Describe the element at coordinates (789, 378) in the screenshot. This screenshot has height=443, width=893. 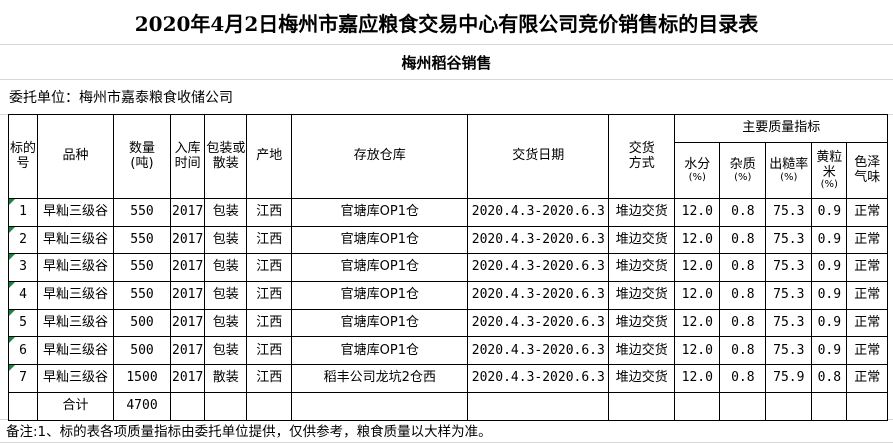
I see `cell-milling-rate: 75.9` at that location.